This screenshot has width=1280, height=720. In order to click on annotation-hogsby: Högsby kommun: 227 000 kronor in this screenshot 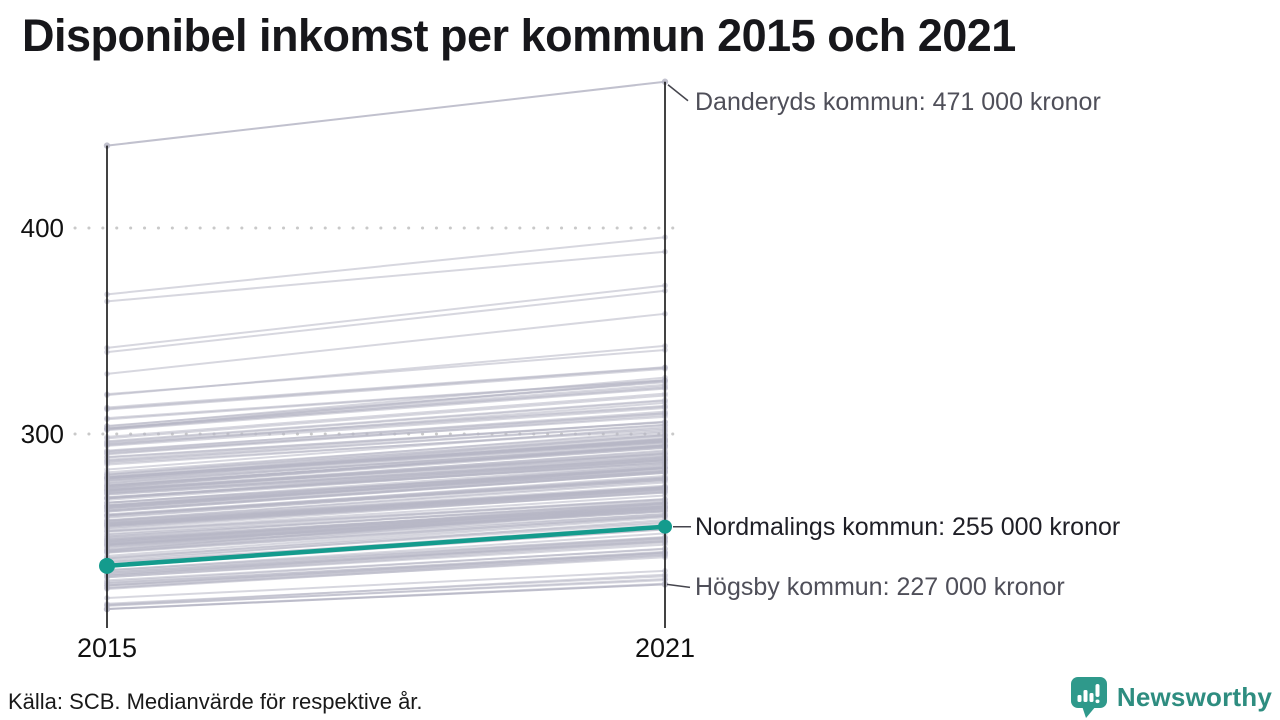, I will do `click(880, 587)`.